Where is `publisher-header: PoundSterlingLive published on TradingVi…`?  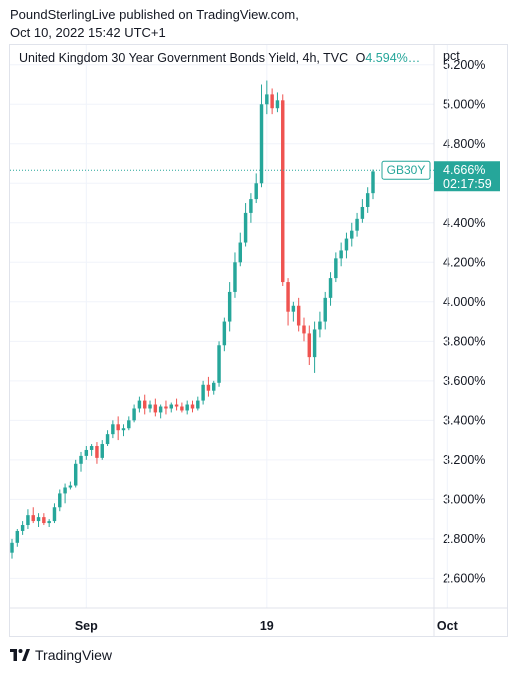
publisher-header: PoundSterlingLive published on TradingVi… is located at coordinates (154, 24).